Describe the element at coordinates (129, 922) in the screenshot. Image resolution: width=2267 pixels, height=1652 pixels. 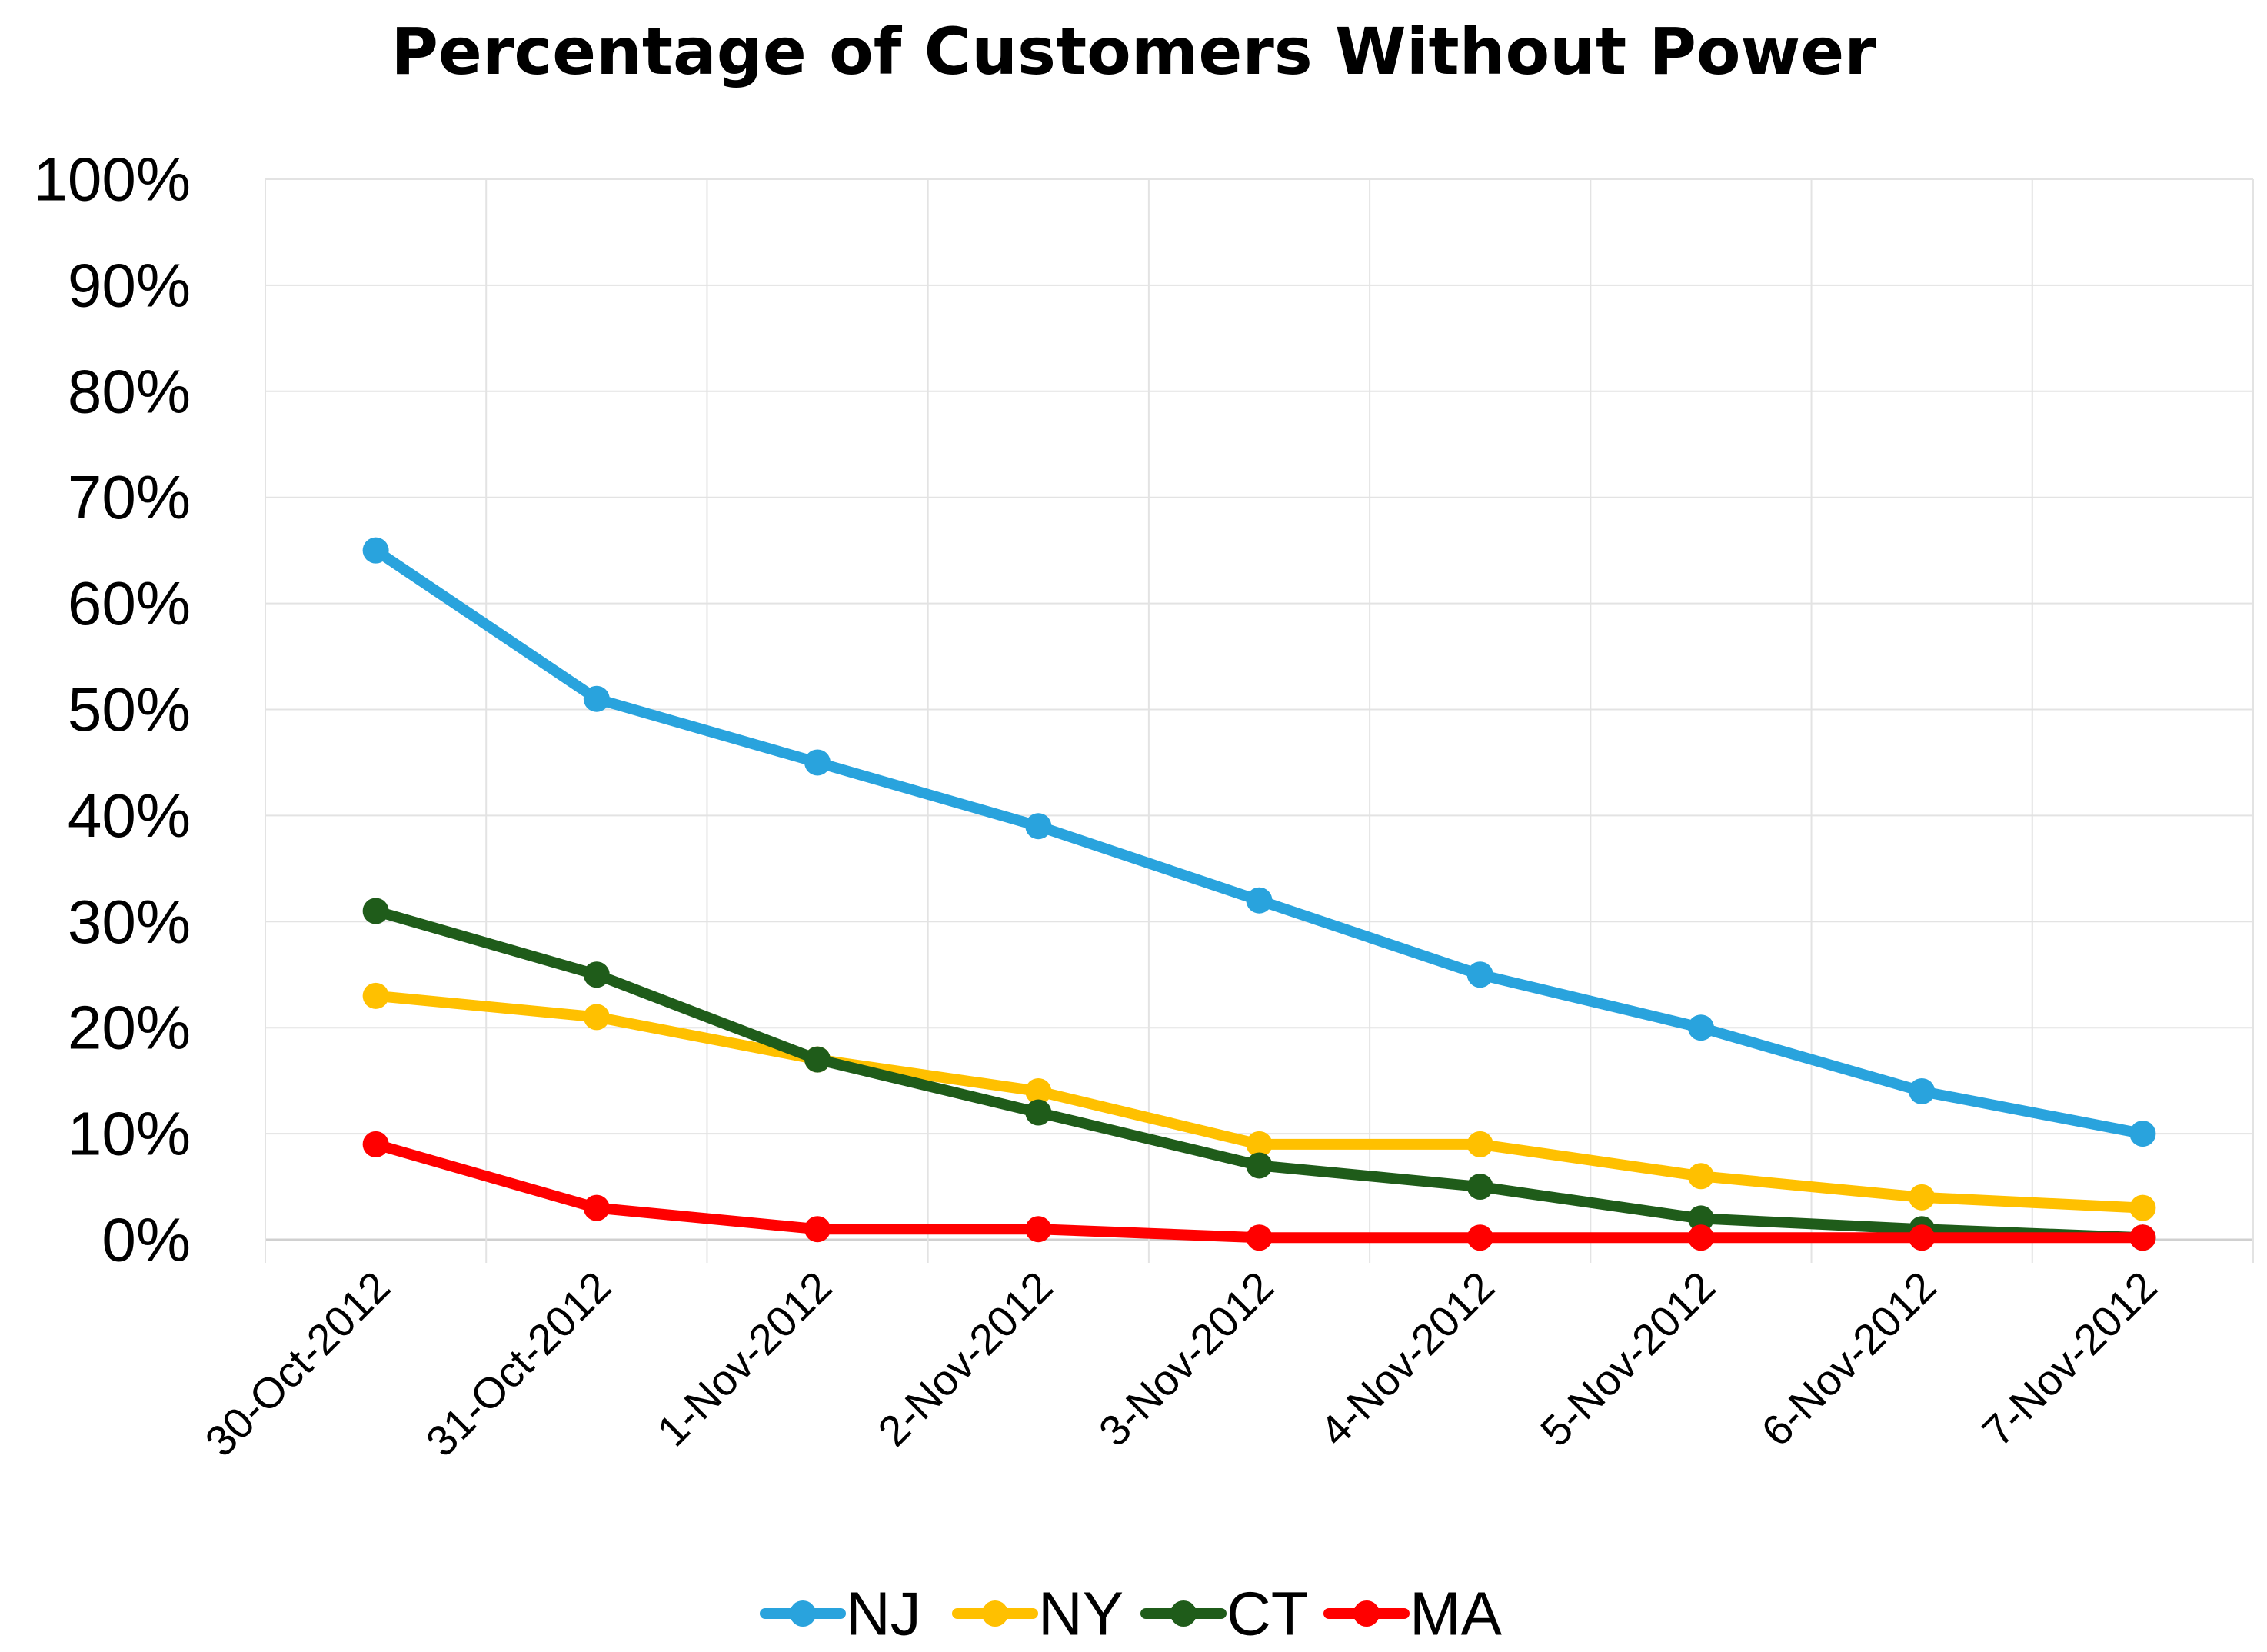
I see `y-tick-label: 30%` at that location.